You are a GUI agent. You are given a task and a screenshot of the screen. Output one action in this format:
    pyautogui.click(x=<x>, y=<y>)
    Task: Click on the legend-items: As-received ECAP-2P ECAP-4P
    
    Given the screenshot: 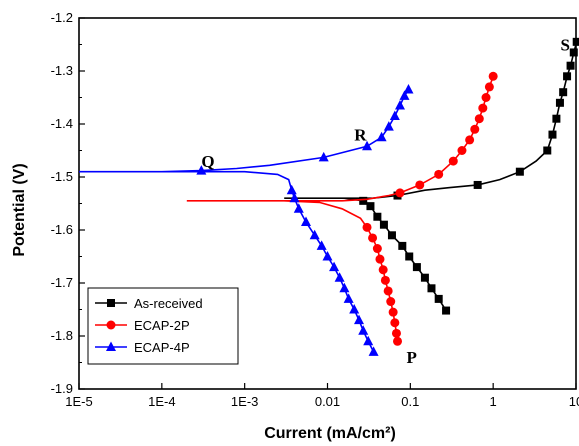 What is the action you would take?
    pyautogui.click(x=149, y=325)
    